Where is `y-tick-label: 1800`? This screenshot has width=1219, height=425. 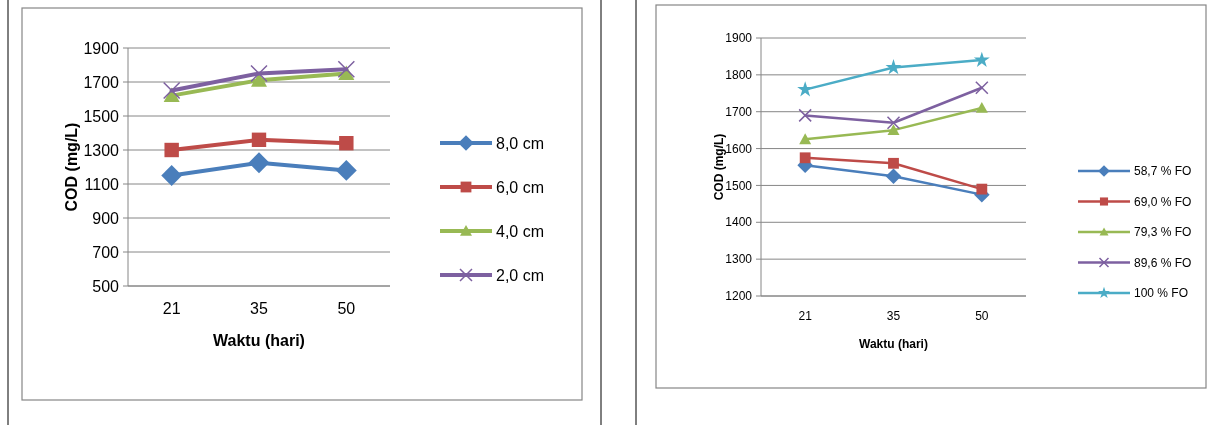 y-tick-label: 1800 is located at coordinates (739, 75).